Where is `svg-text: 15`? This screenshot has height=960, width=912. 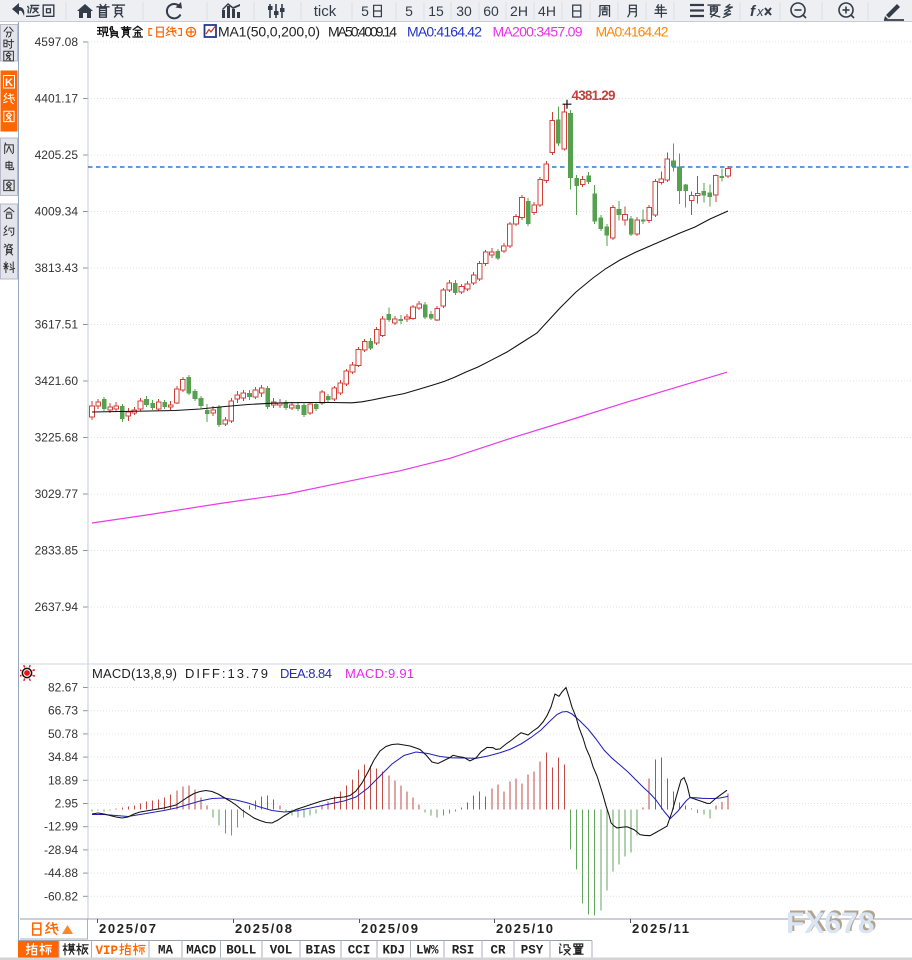 svg-text: 15 is located at coordinates (436, 11).